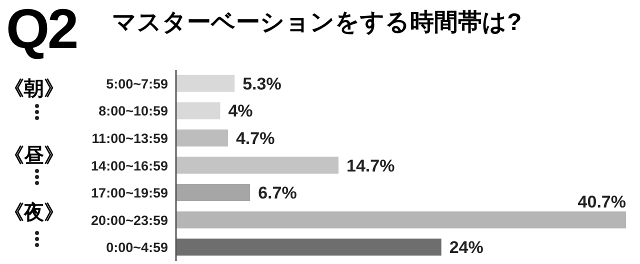 This screenshot has height=264, width=640. Describe the element at coordinates (130, 138) in the screenshot. I see `y-tick-label: 11:00~13:59` at that location.